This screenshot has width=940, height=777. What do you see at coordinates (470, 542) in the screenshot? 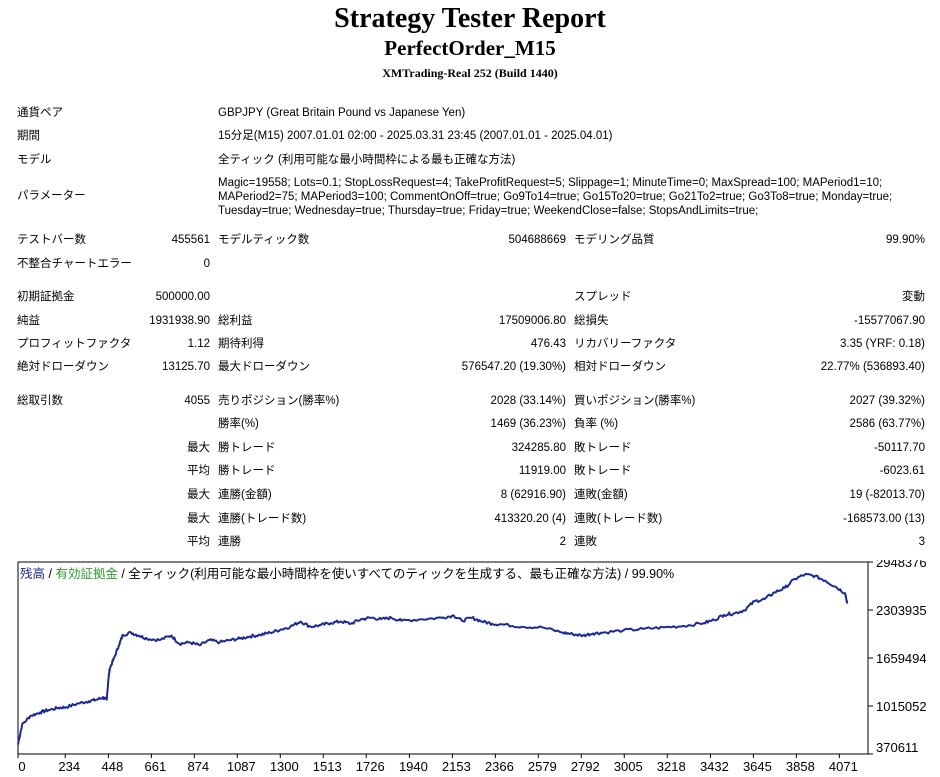
I see `stats-row-avg-cons: 平均 連勝 2 連敗 3` at bounding box center [470, 542].